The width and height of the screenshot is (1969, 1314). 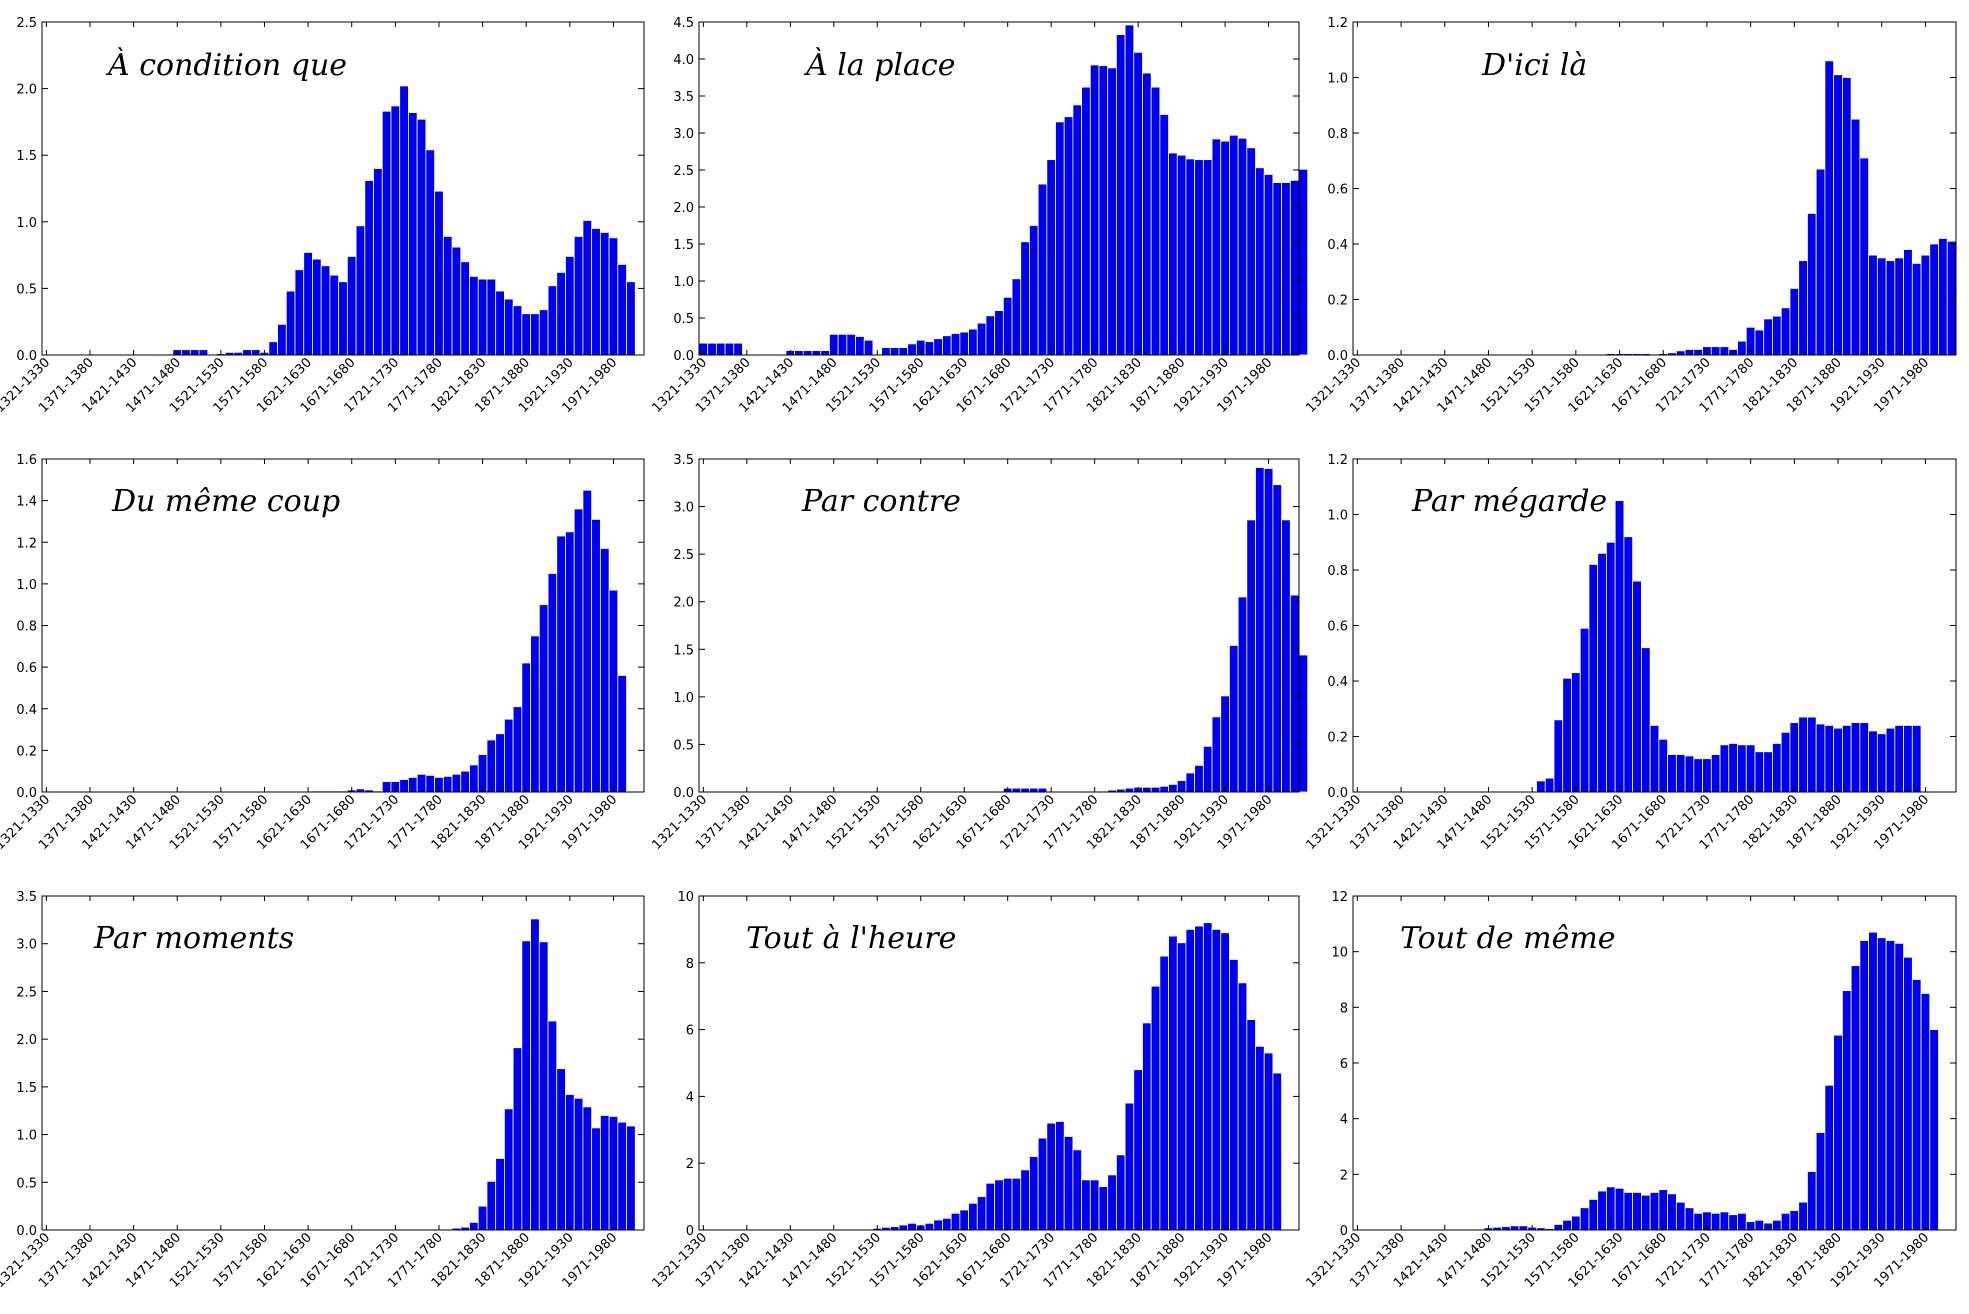 I want to click on panel-title: Tout à l'heure, so click(x=851, y=938).